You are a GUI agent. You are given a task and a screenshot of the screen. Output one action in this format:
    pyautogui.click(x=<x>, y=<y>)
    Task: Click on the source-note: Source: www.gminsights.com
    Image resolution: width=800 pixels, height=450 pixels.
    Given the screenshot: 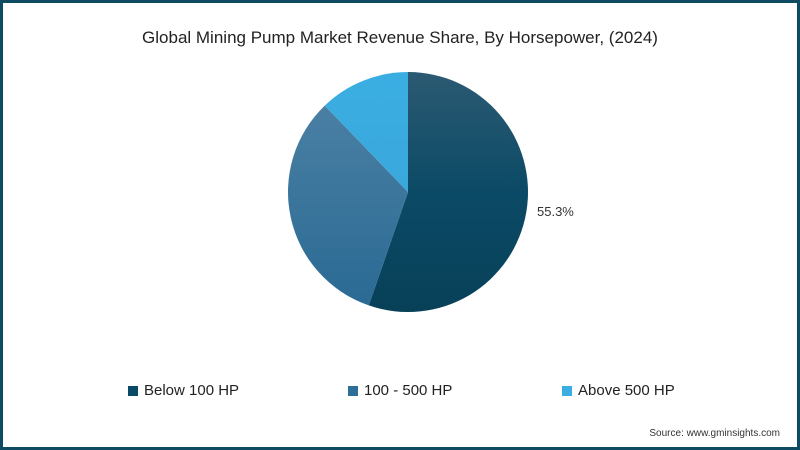 What is the action you would take?
    pyautogui.click(x=714, y=433)
    